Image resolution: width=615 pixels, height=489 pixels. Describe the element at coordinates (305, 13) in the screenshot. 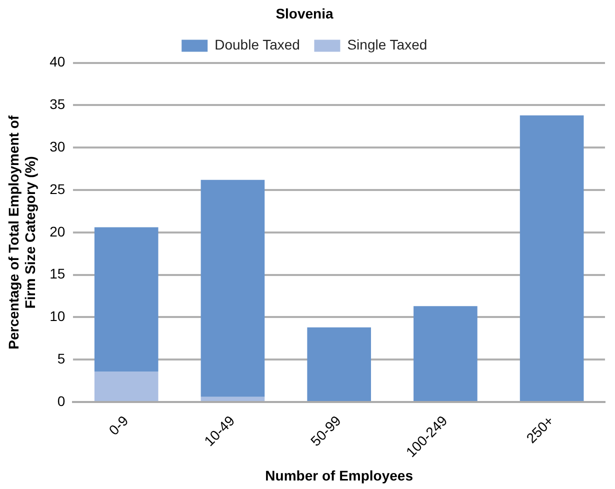

I see `chart-title: Slovenia` at that location.